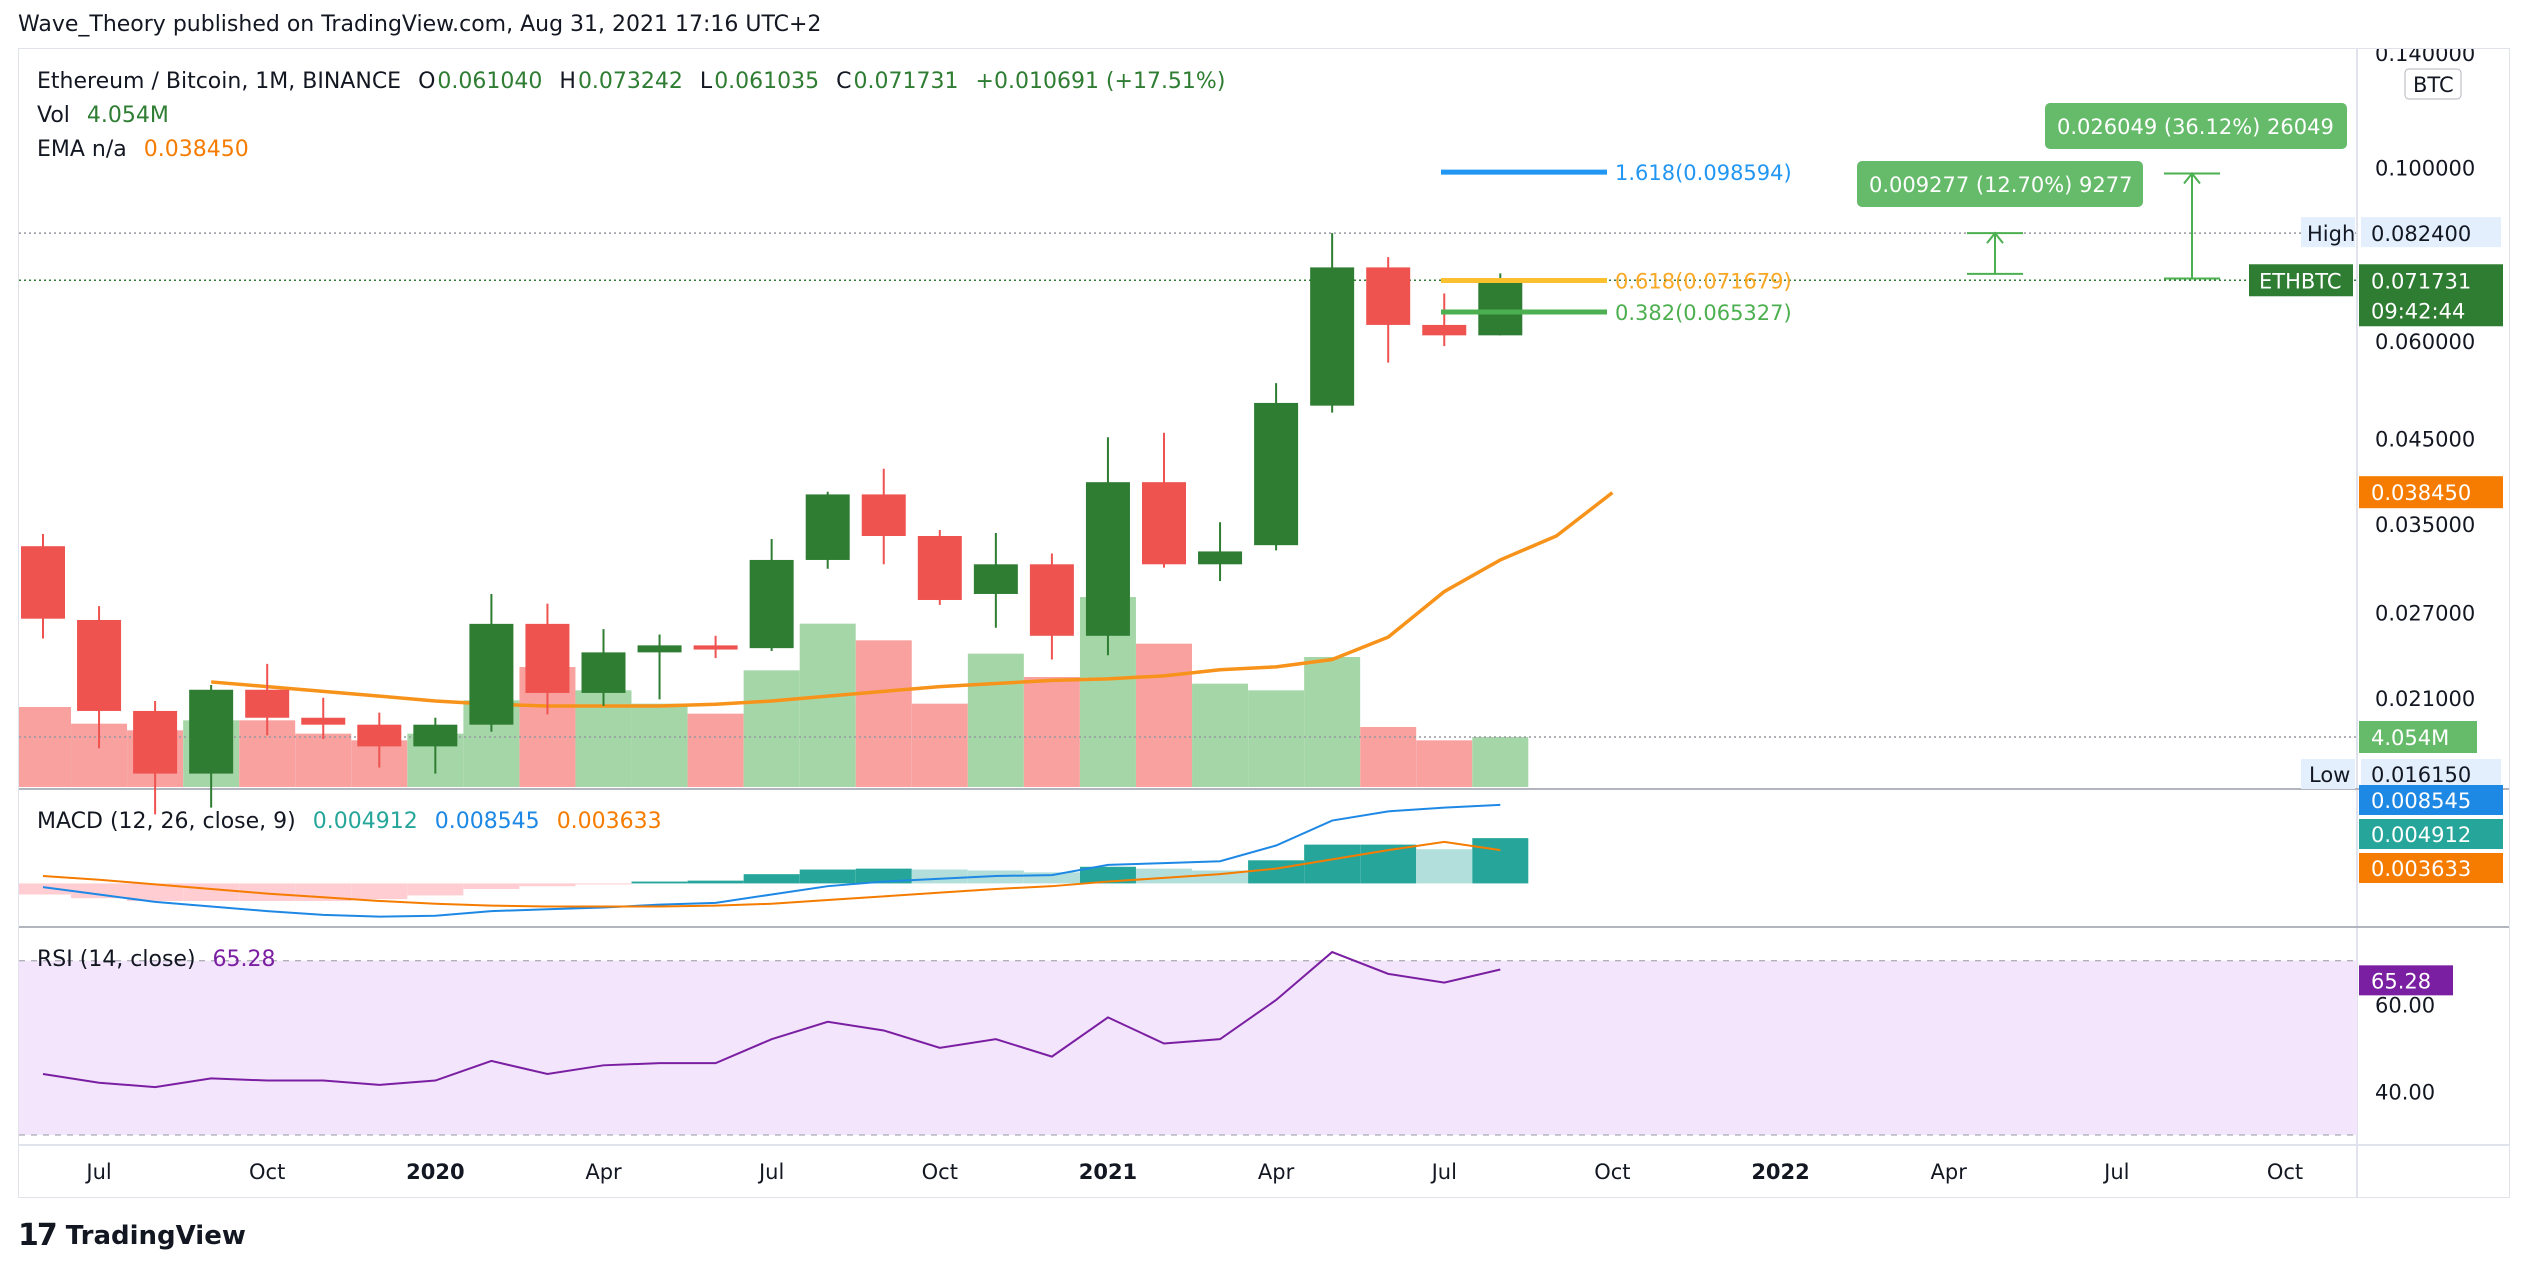 The width and height of the screenshot is (2528, 1270). I want to click on ema-label: EMA n/a, so click(82, 149).